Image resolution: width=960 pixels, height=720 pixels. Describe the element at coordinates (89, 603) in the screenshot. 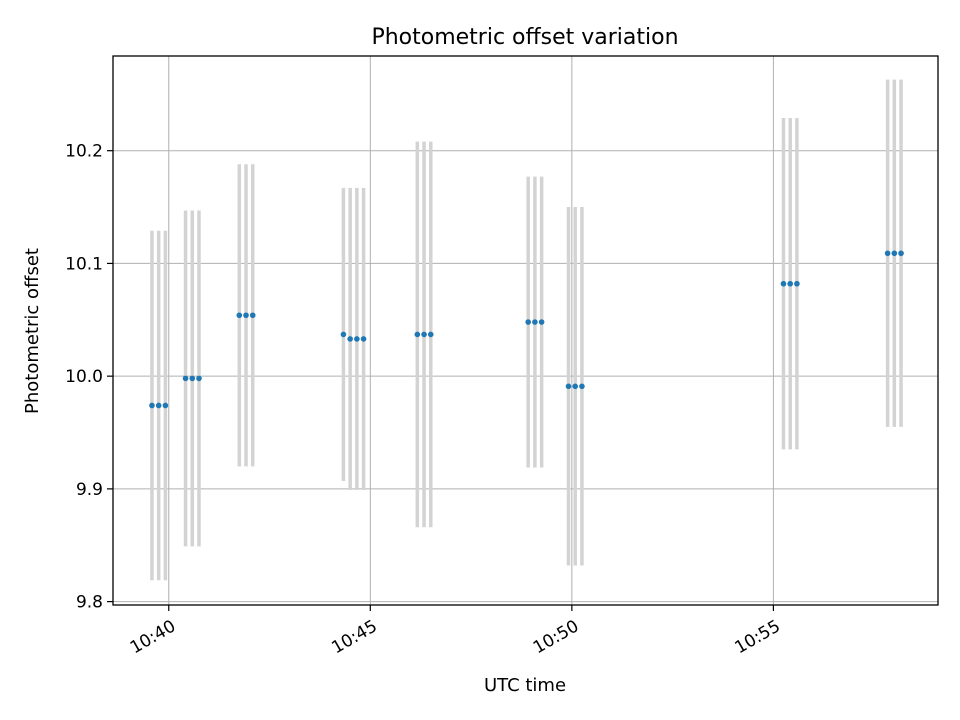

I see `y-tick-label: 9.8` at that location.